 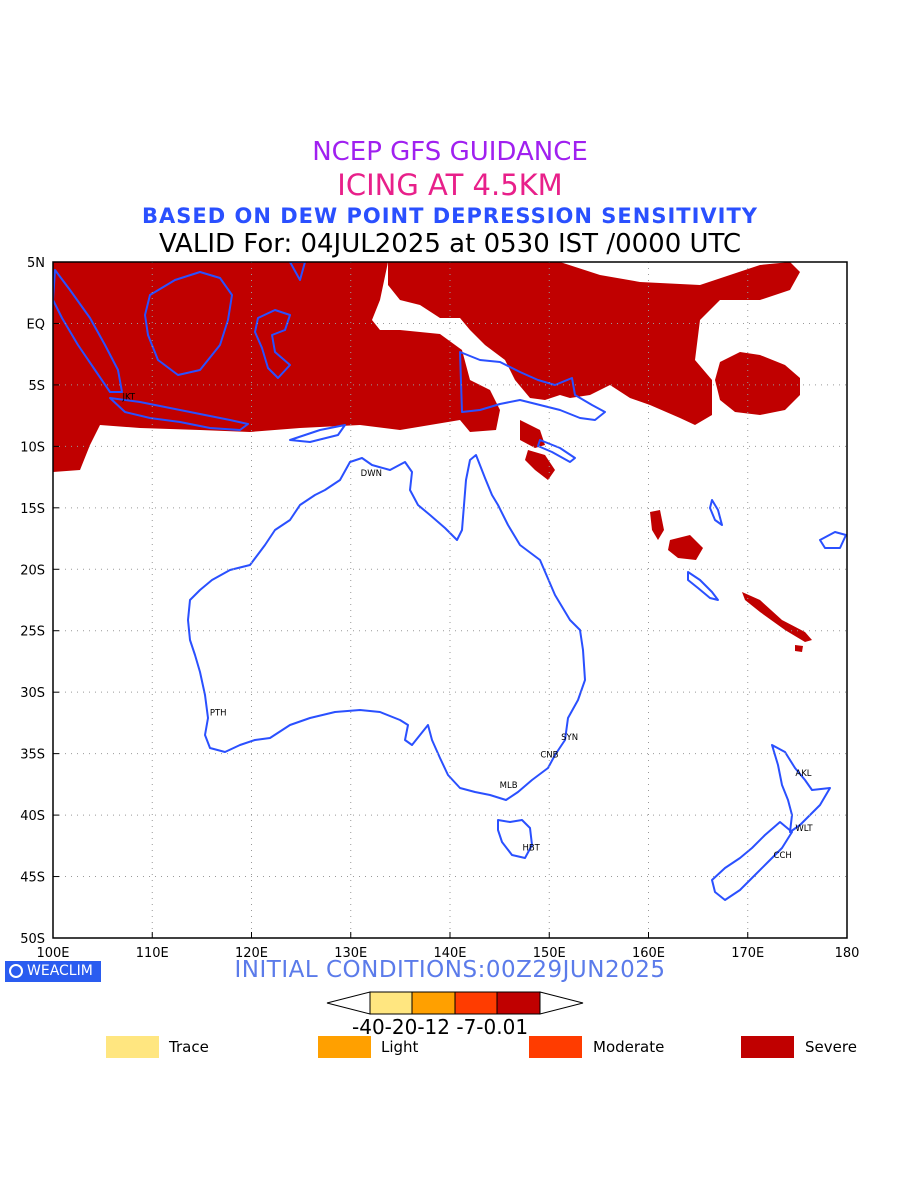 What do you see at coordinates (391, 1003) in the screenshot?
I see `colorbar-trace` at bounding box center [391, 1003].